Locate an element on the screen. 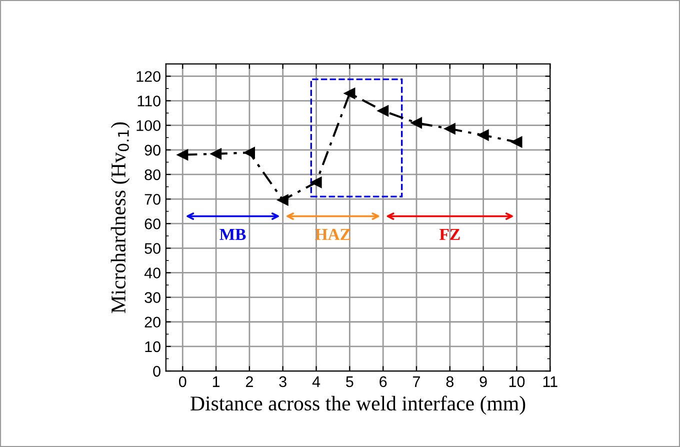 Image resolution: width=680 pixels, height=447 pixels. y-axis-title: Microhardness (Hv$_{0.1}$) is located at coordinates (120, 218).